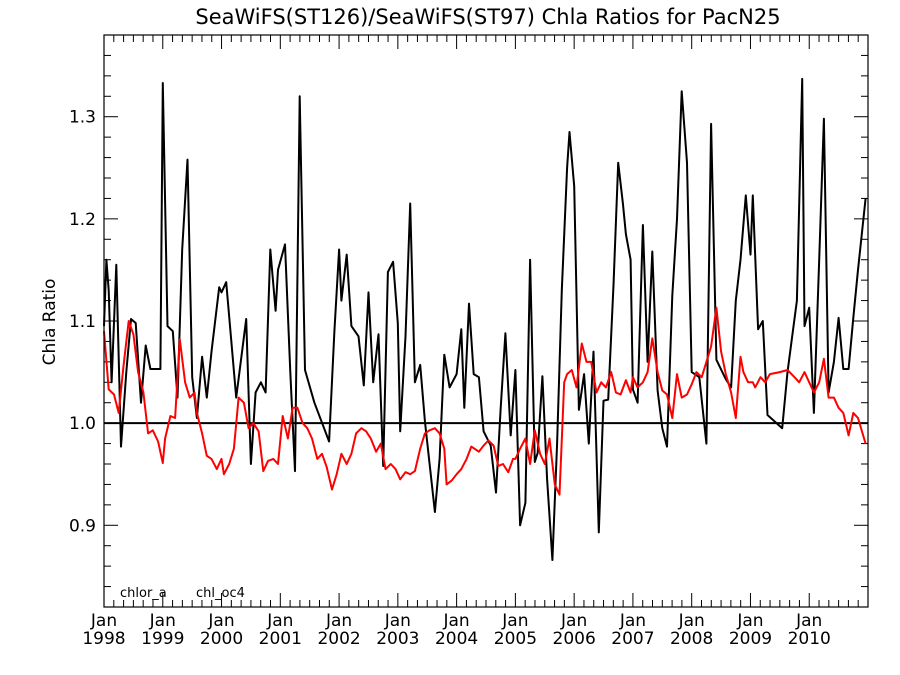 Image resolution: width=900 pixels, height=675 pixels. What do you see at coordinates (82, 322) in the screenshot?
I see `y-tick-label: 1.1` at bounding box center [82, 322].